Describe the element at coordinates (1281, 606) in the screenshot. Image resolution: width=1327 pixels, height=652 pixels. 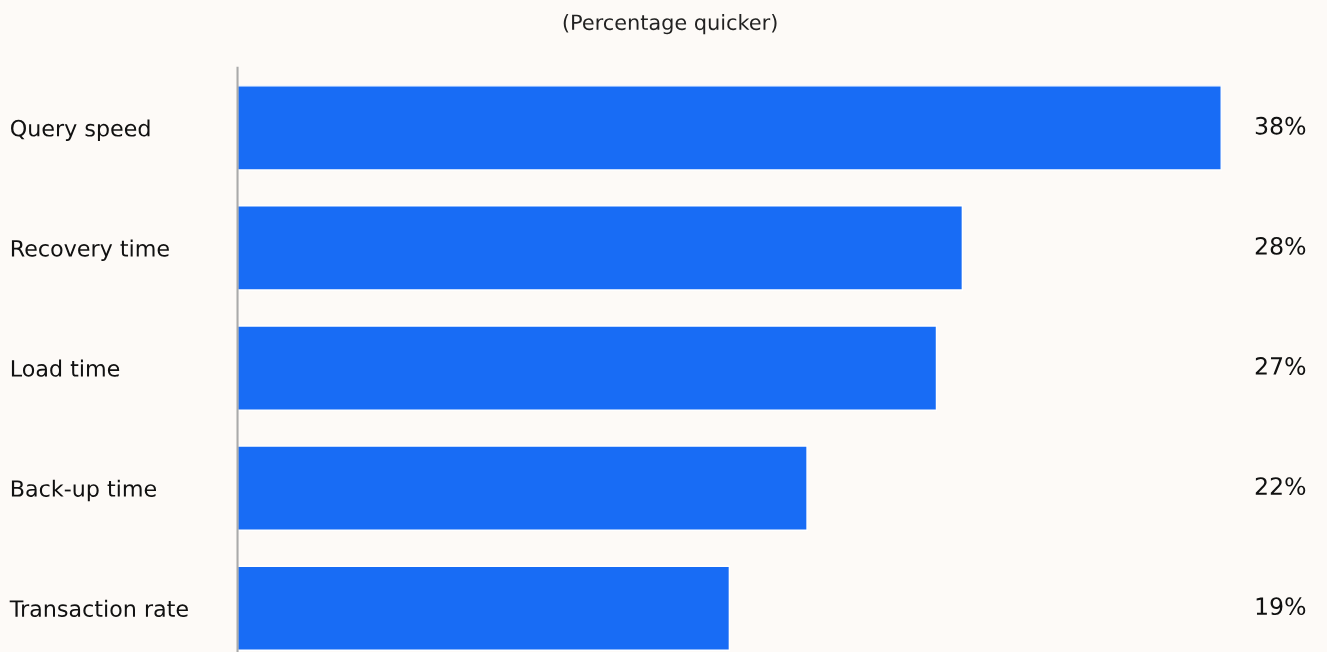
I see `data-label: 19%` at that location.